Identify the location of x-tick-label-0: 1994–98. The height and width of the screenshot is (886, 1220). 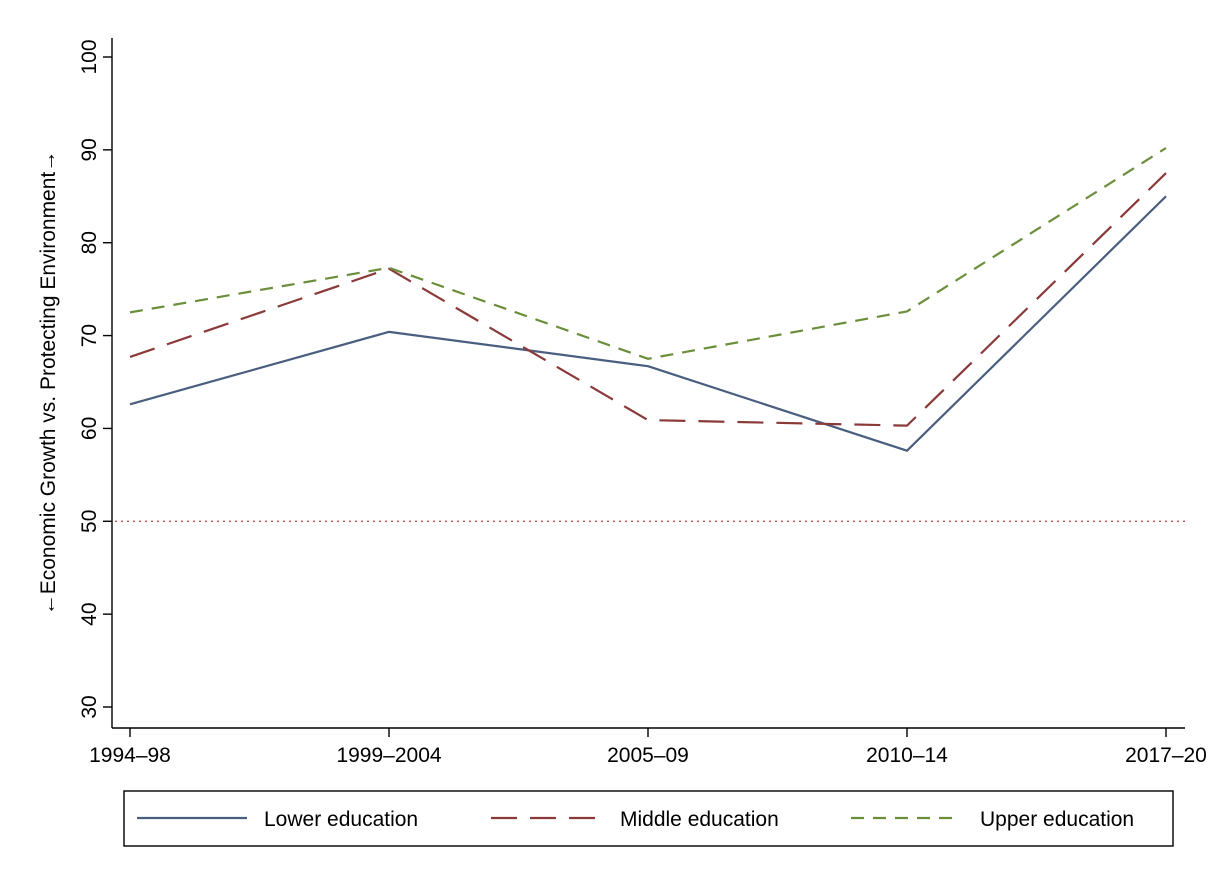
(130, 755).